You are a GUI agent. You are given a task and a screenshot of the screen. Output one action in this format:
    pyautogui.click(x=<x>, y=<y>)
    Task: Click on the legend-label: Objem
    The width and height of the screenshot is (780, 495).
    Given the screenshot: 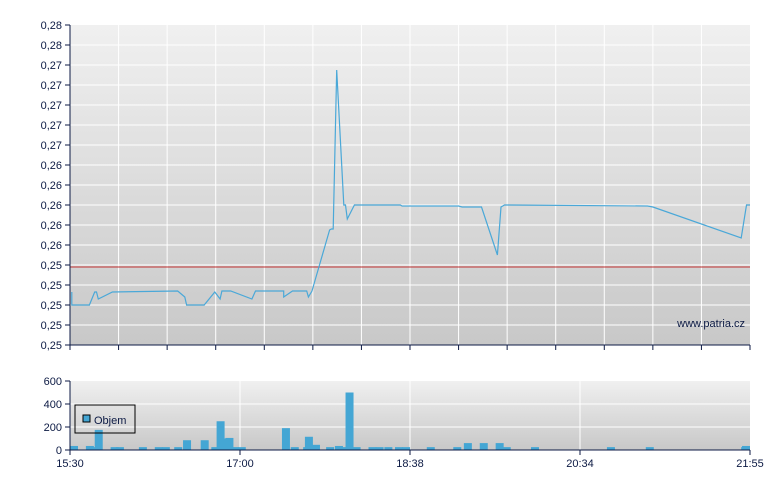 What is the action you would take?
    pyautogui.click(x=110, y=421)
    